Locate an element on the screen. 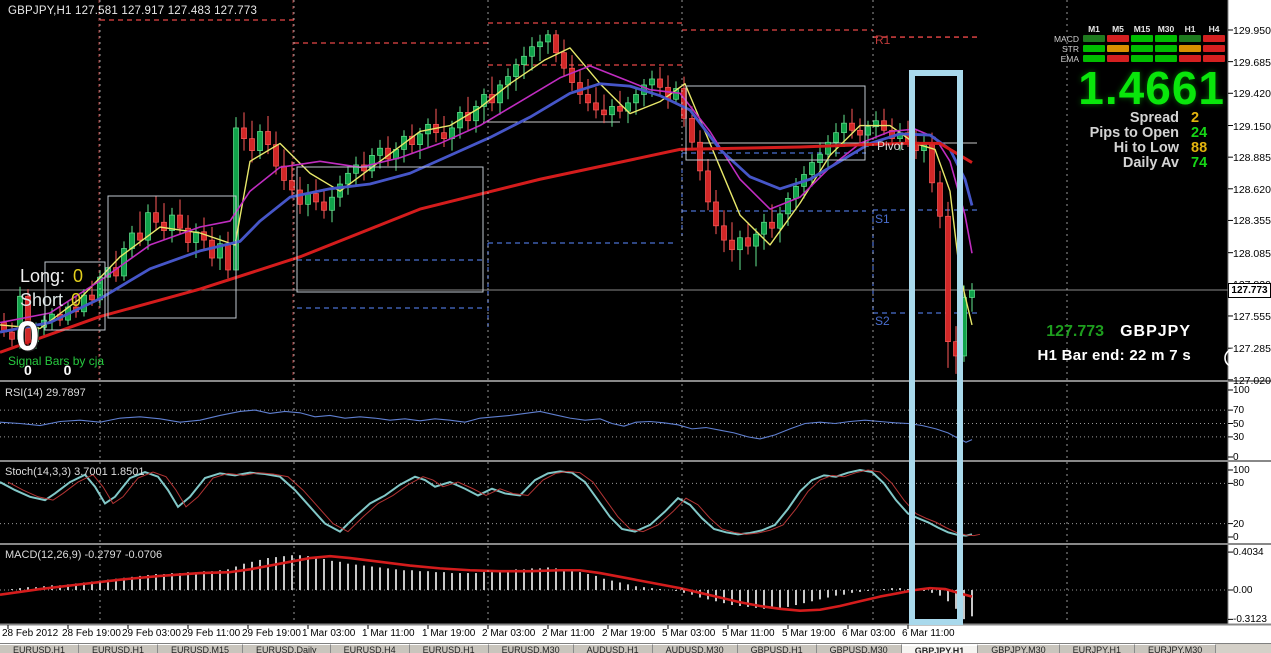  signal-cell-str-m15 is located at coordinates (1142, 48).